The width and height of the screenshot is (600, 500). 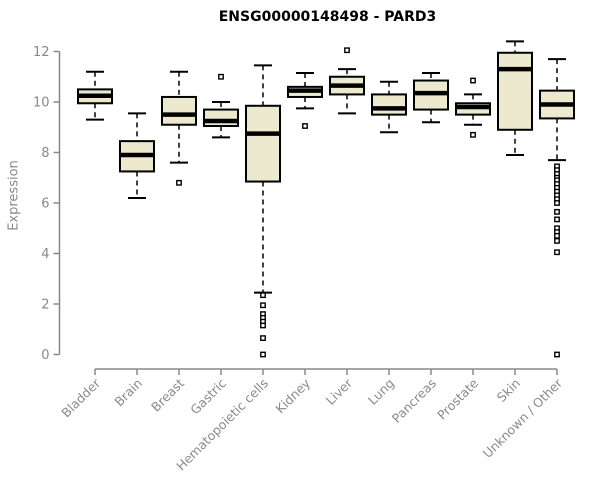 What do you see at coordinates (45, 153) in the screenshot?
I see `y-tick-label: 8` at bounding box center [45, 153].